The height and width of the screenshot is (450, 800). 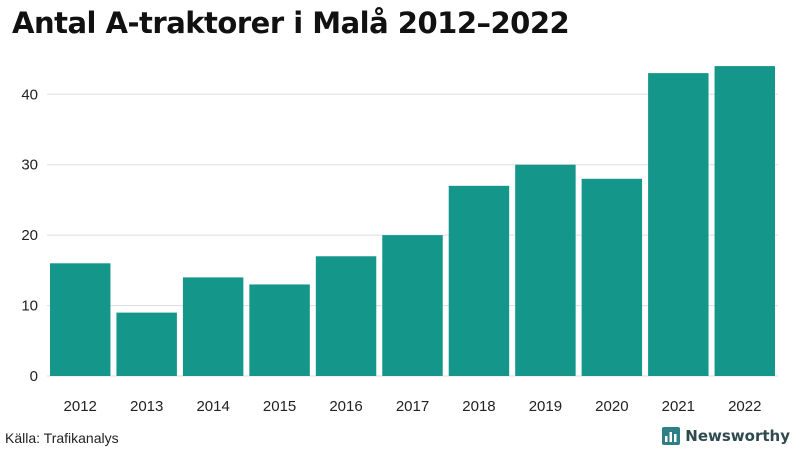 I want to click on bar-2014, so click(x=213, y=326).